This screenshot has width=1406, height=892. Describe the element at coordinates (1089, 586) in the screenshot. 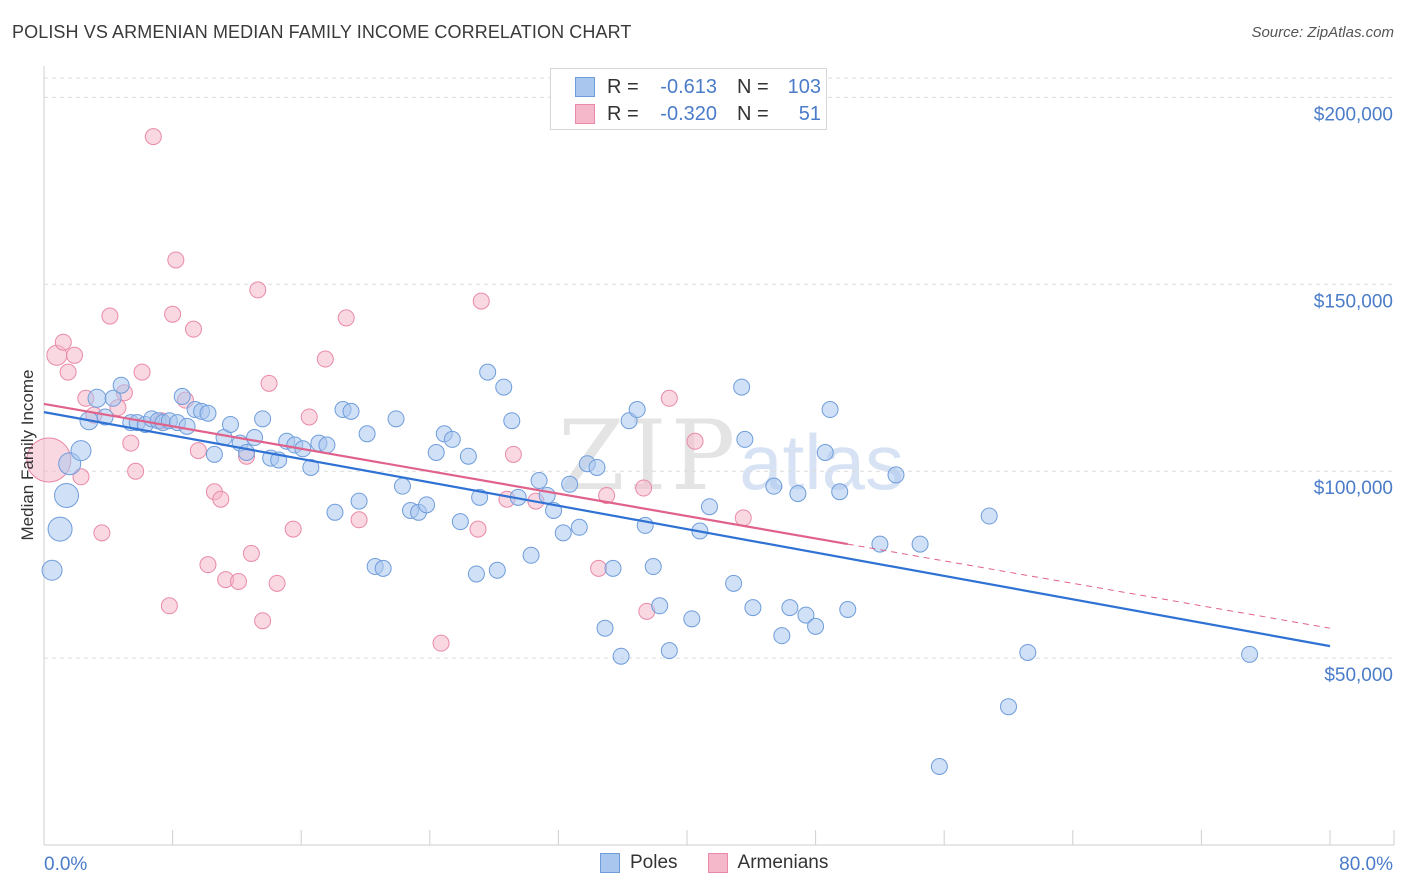

I see `armenians-trend-extension` at that location.